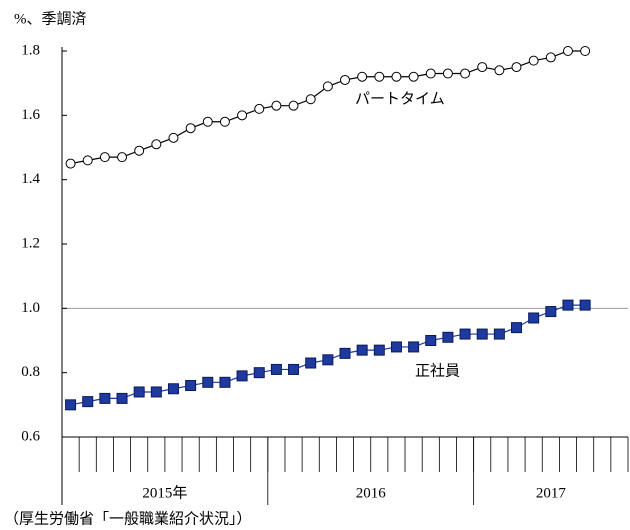  I want to click on y-tick-label: 1.6, so click(30, 115).